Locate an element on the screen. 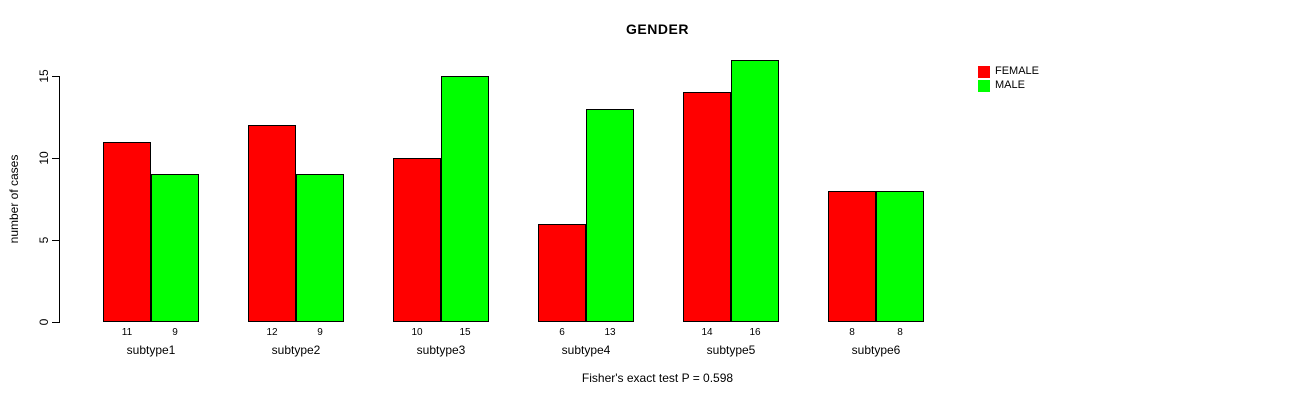  bar-male-subtype4 is located at coordinates (610, 215).